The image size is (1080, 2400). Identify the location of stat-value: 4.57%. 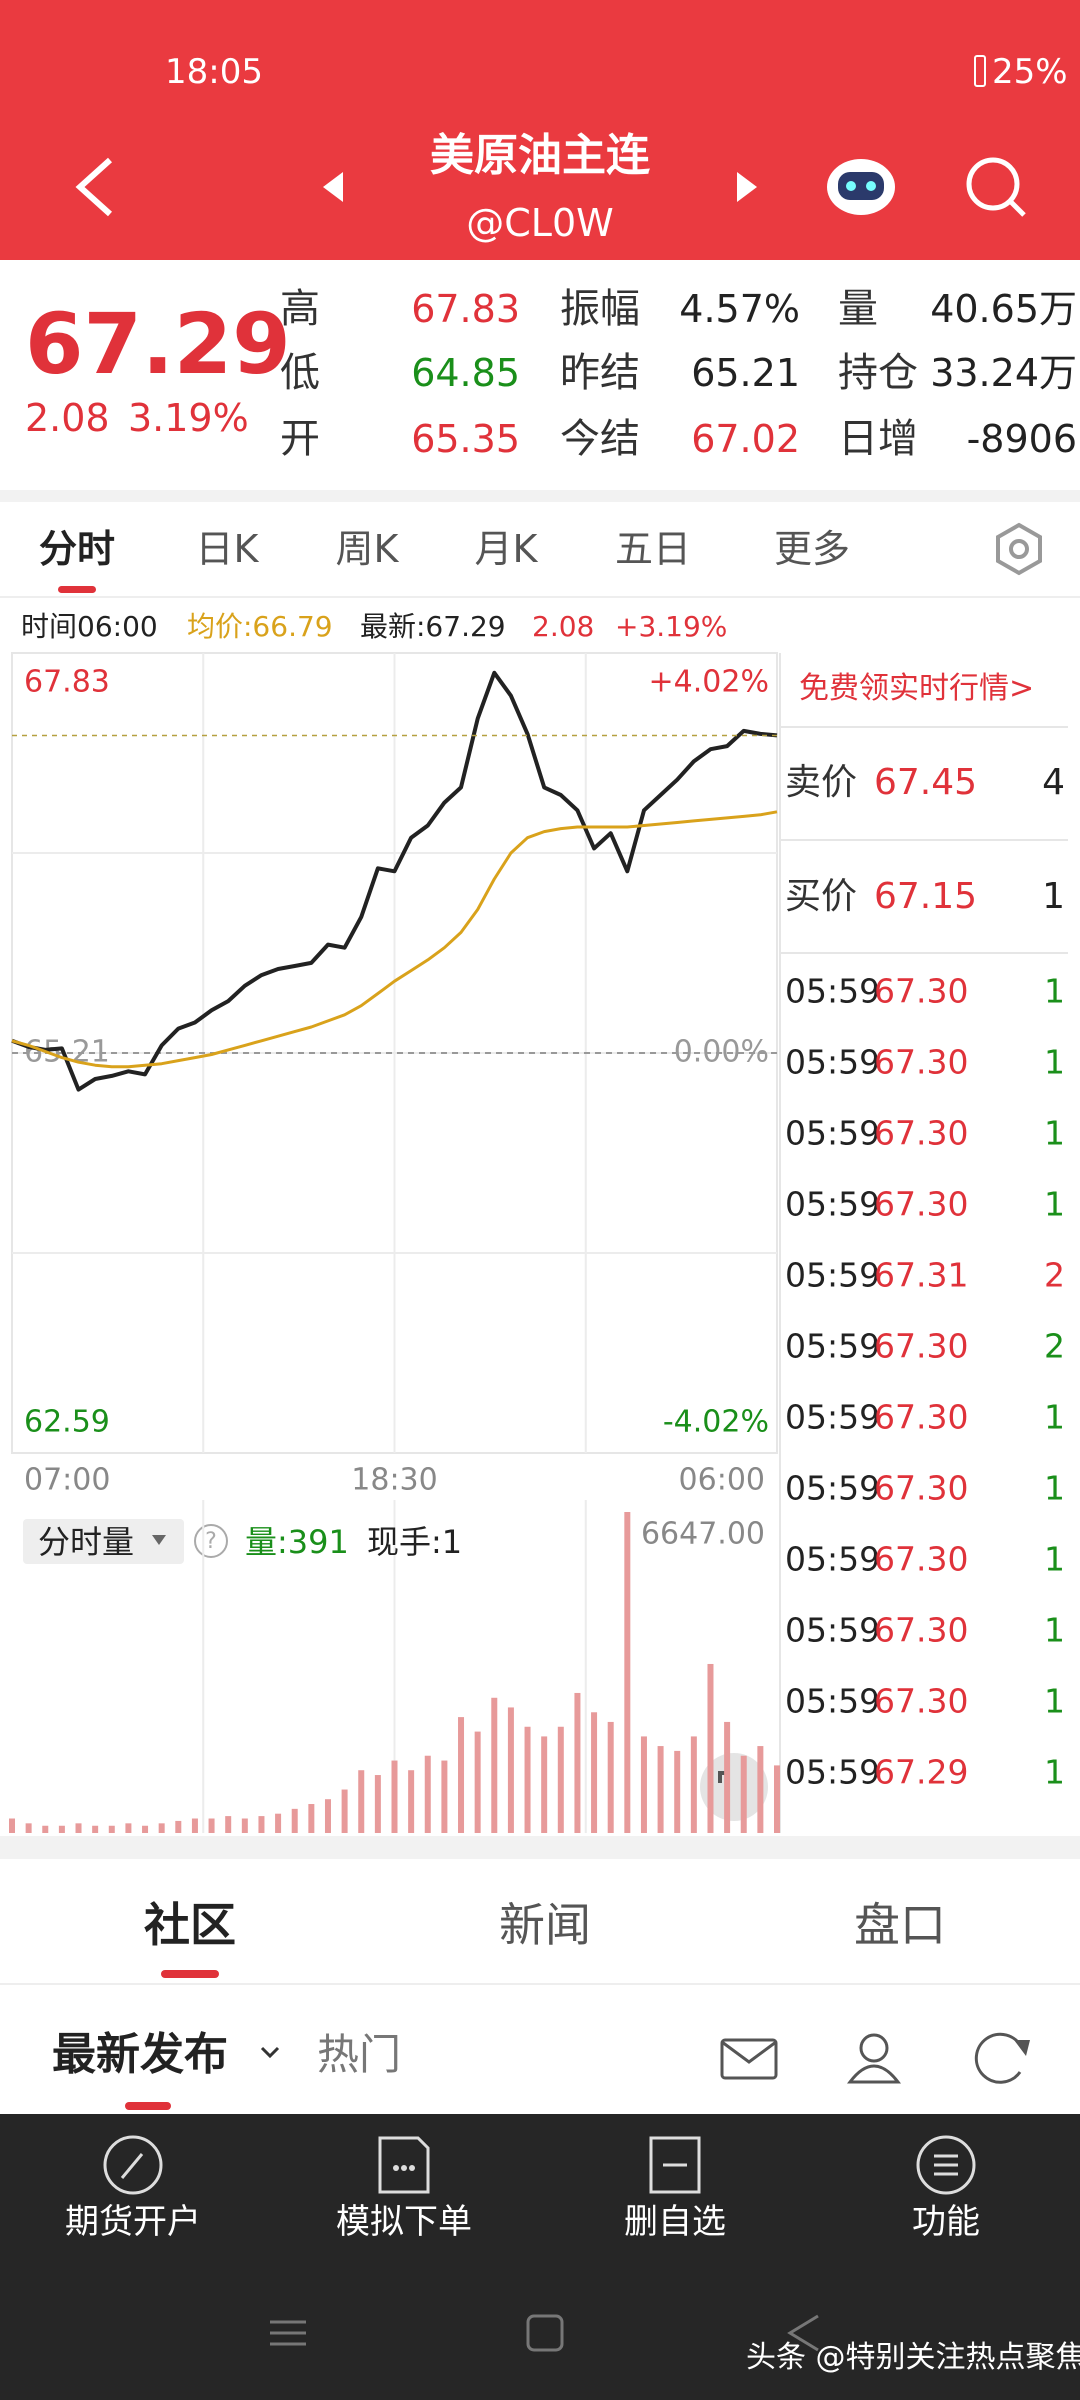
(739, 309).